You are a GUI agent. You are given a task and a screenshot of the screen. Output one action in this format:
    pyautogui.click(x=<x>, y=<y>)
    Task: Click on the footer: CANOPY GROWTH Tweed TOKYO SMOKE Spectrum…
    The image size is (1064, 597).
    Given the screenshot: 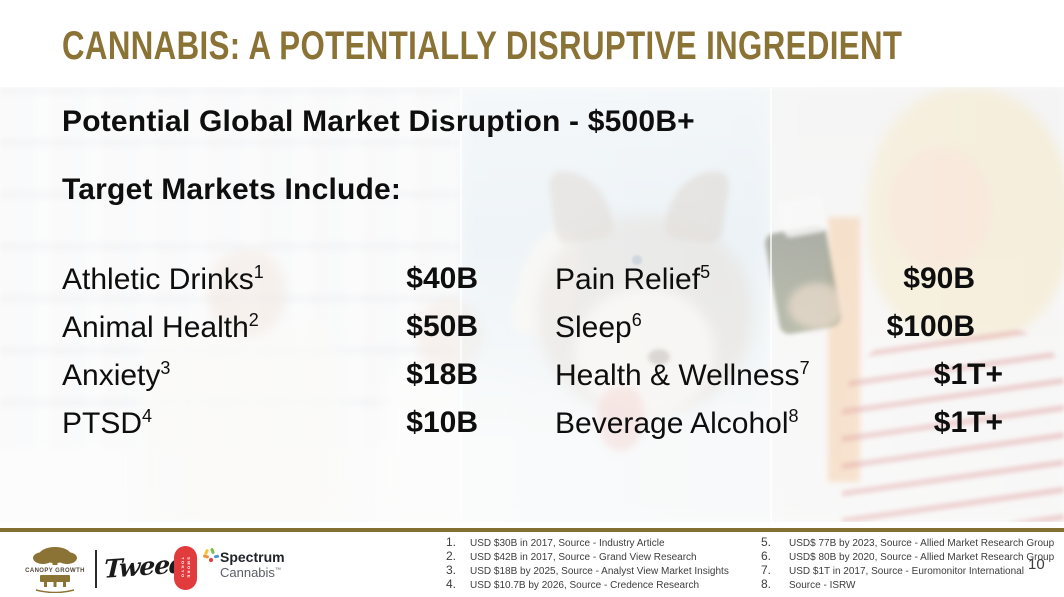 What is the action you would take?
    pyautogui.click(x=532, y=564)
    